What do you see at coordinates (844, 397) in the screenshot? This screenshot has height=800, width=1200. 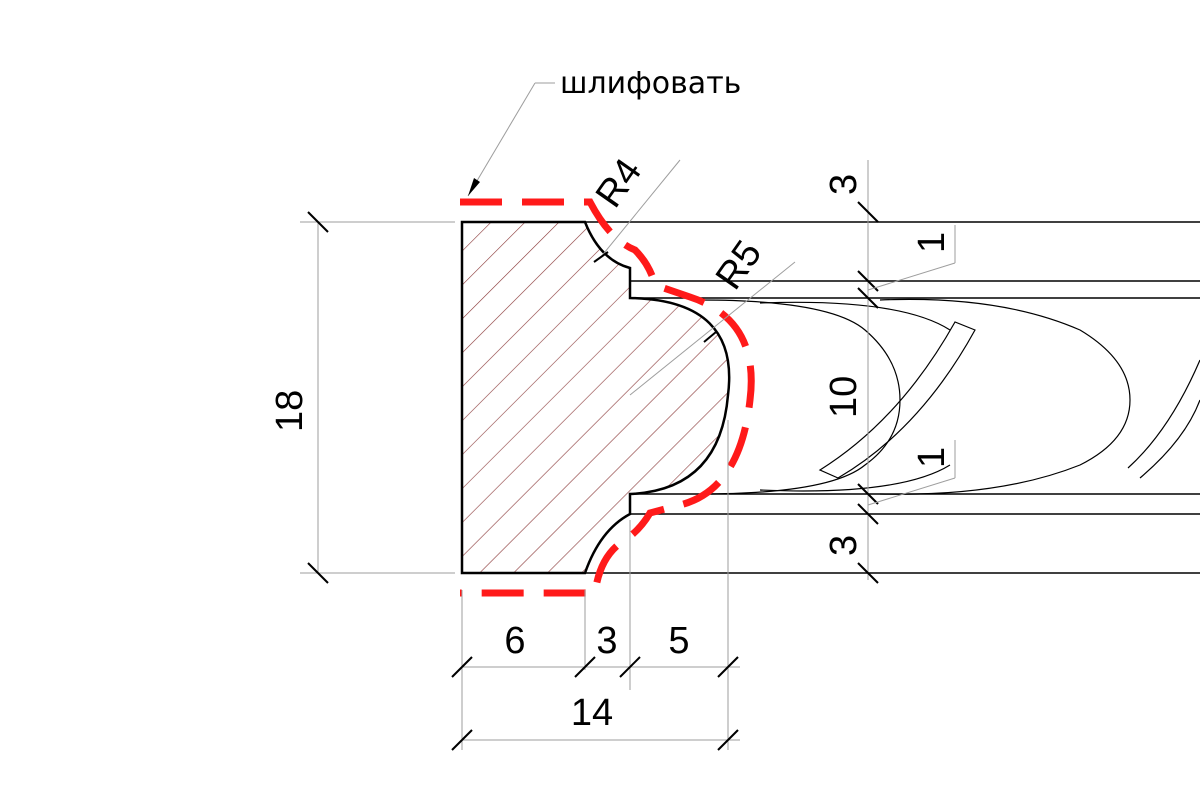 I see `middle-10-label: 10` at bounding box center [844, 397].